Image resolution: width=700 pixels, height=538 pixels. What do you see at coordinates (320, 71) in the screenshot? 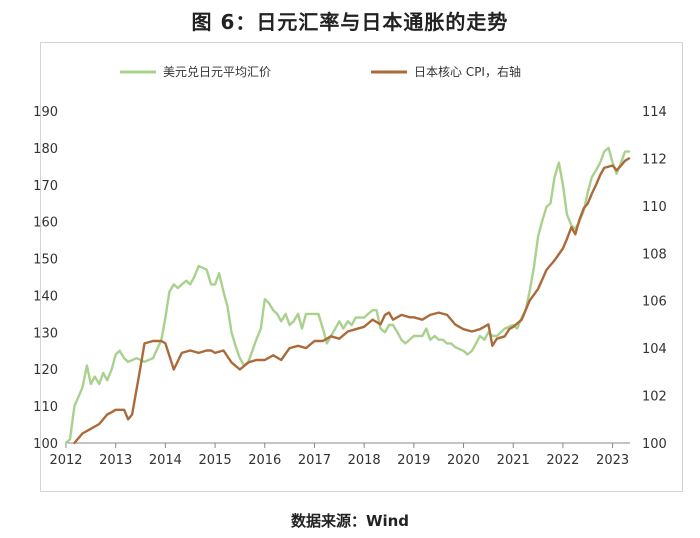
I see `legend: 美元兑日元平均汇价 日本核心 CPI，右轴` at bounding box center [320, 71].